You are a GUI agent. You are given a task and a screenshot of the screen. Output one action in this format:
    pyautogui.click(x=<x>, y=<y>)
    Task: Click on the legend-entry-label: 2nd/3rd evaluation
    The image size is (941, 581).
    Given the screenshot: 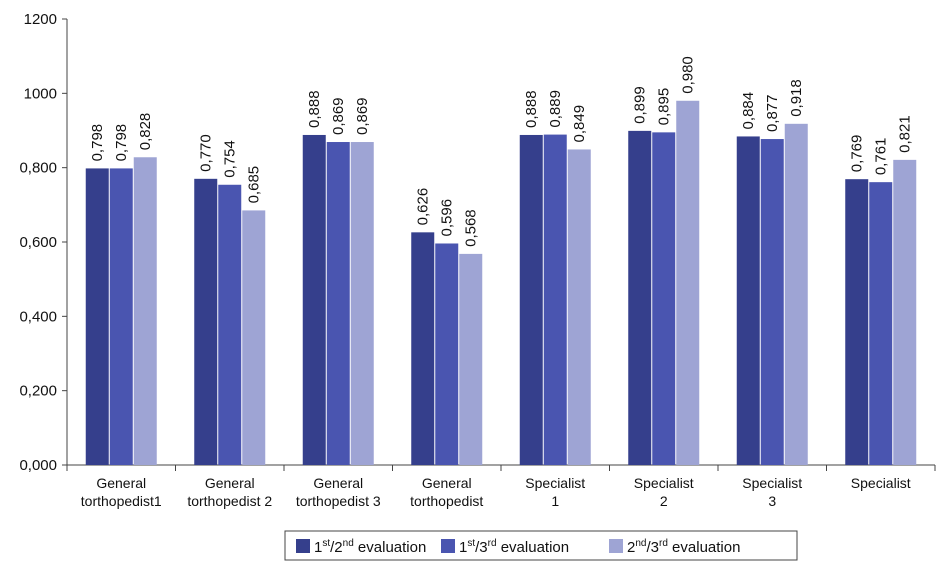 What is the action you would take?
    pyautogui.click(x=683, y=547)
    